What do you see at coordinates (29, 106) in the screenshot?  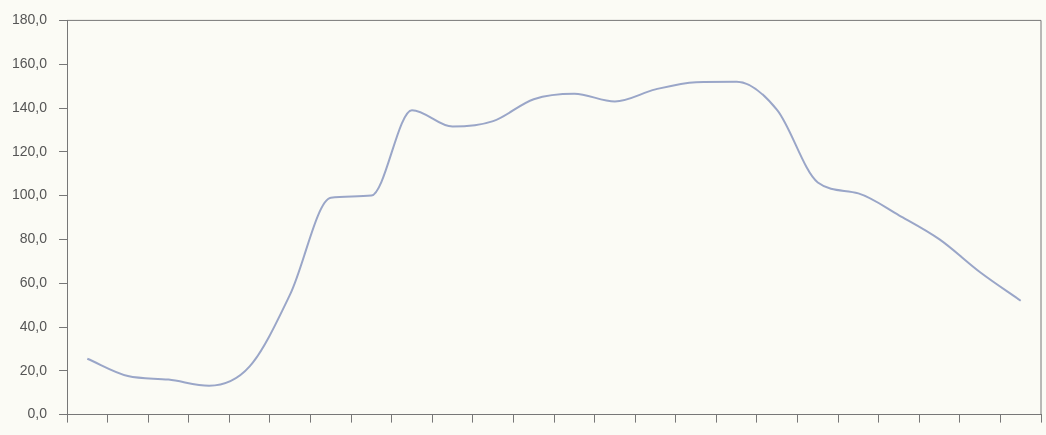 I see `y-tick-label: 140,0` at bounding box center [29, 106].